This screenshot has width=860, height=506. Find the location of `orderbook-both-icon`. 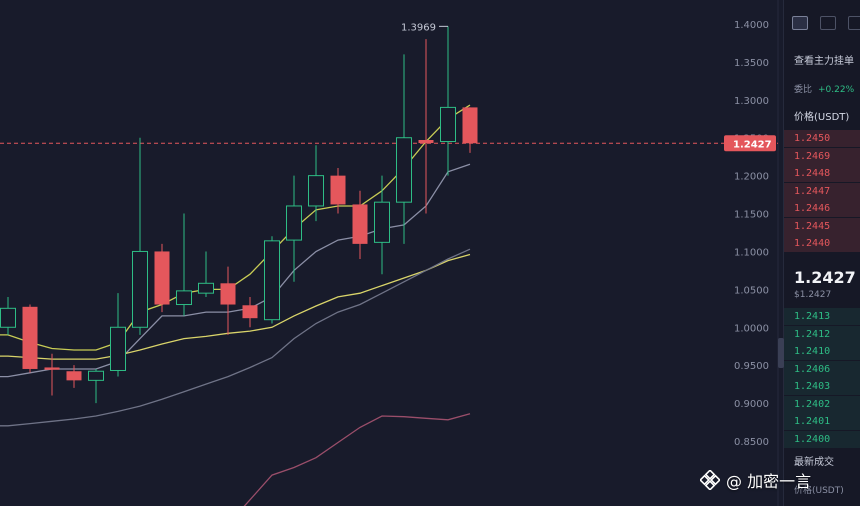

orderbook-both-icon is located at coordinates (800, 23).